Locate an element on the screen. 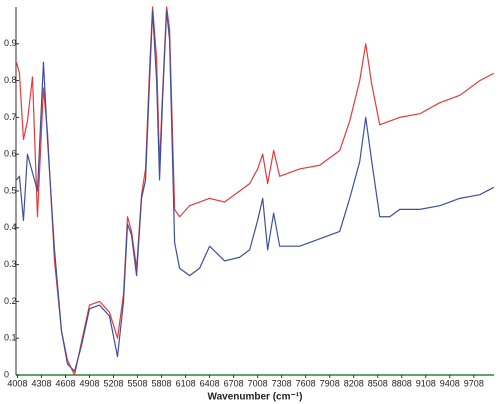 This screenshot has width=500, height=404. x-tick-label: 9108 is located at coordinates (426, 383).